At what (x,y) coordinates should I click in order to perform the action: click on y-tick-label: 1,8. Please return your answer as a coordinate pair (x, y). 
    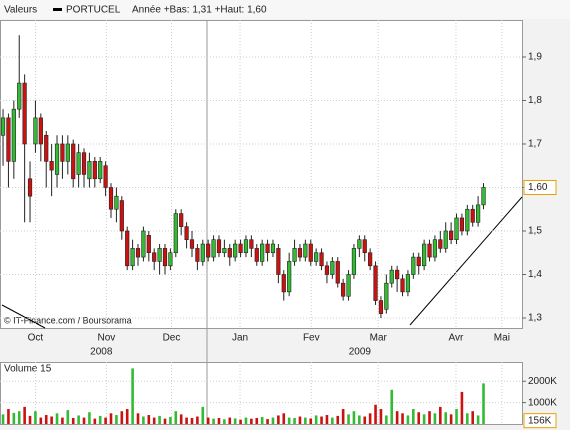
    Looking at the image, I should click on (535, 100).